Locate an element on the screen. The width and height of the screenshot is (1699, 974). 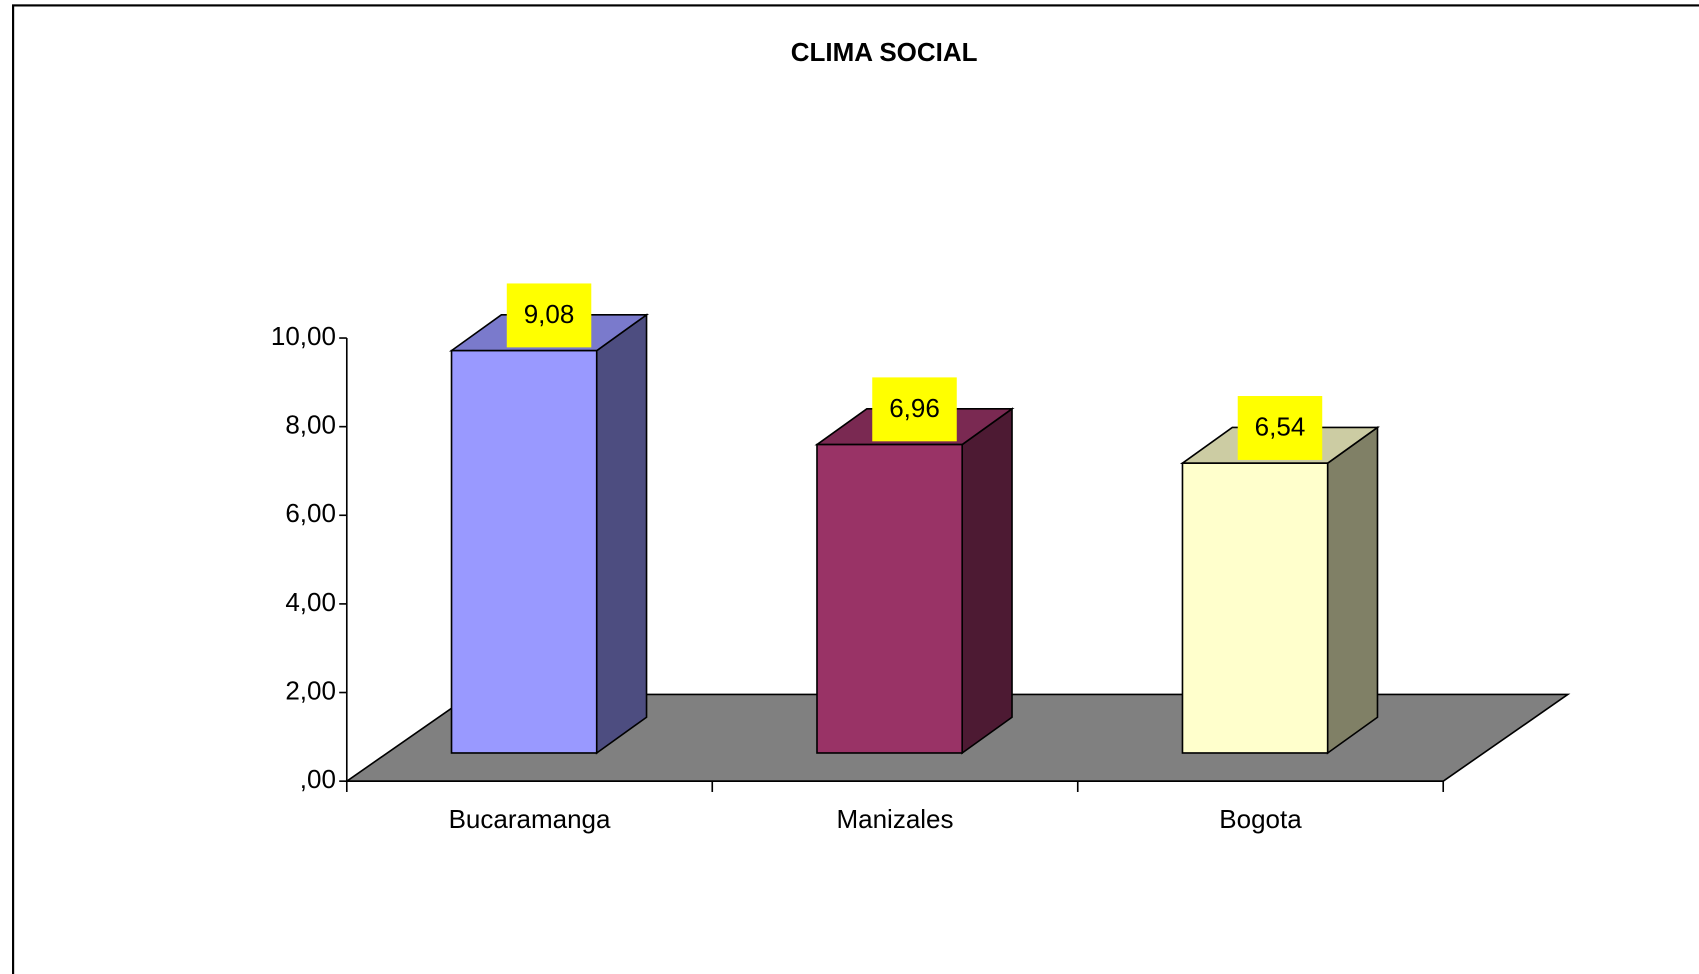
value-label: 9,08 is located at coordinates (549, 314).